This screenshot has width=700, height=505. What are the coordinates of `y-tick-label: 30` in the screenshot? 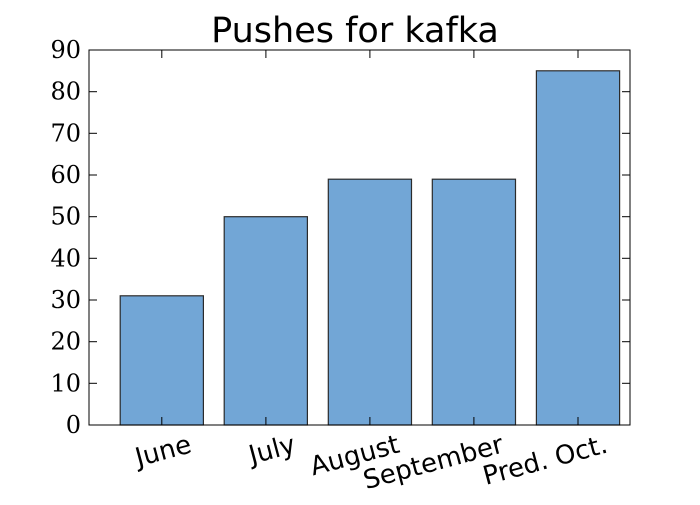 It's located at (65, 300).